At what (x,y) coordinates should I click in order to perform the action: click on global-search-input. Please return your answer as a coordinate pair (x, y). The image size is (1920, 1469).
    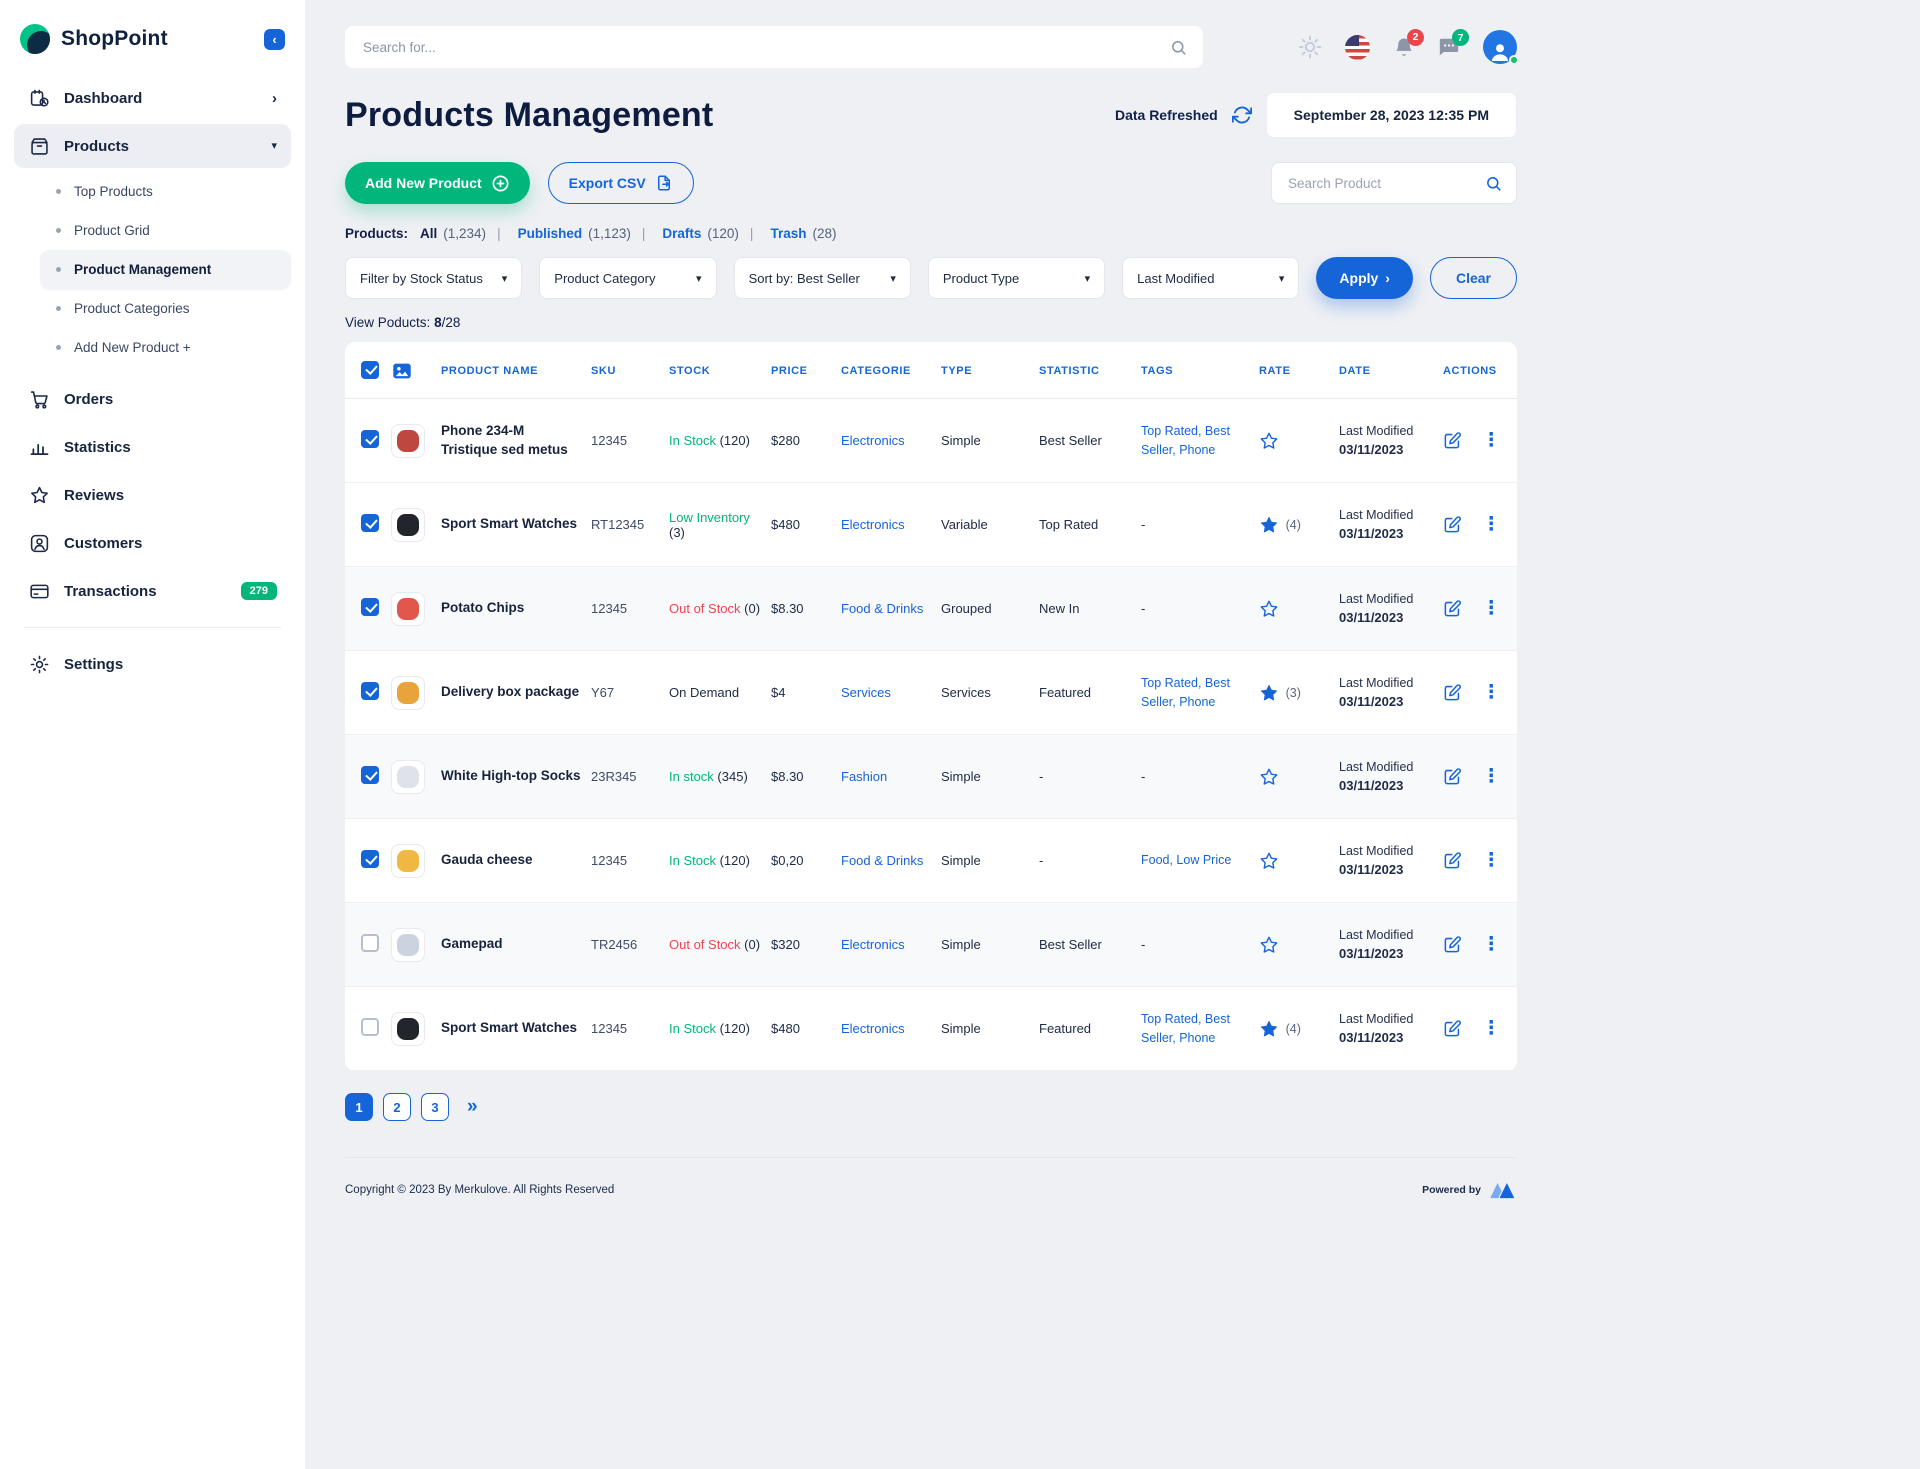
    Looking at the image, I should click on (765, 47).